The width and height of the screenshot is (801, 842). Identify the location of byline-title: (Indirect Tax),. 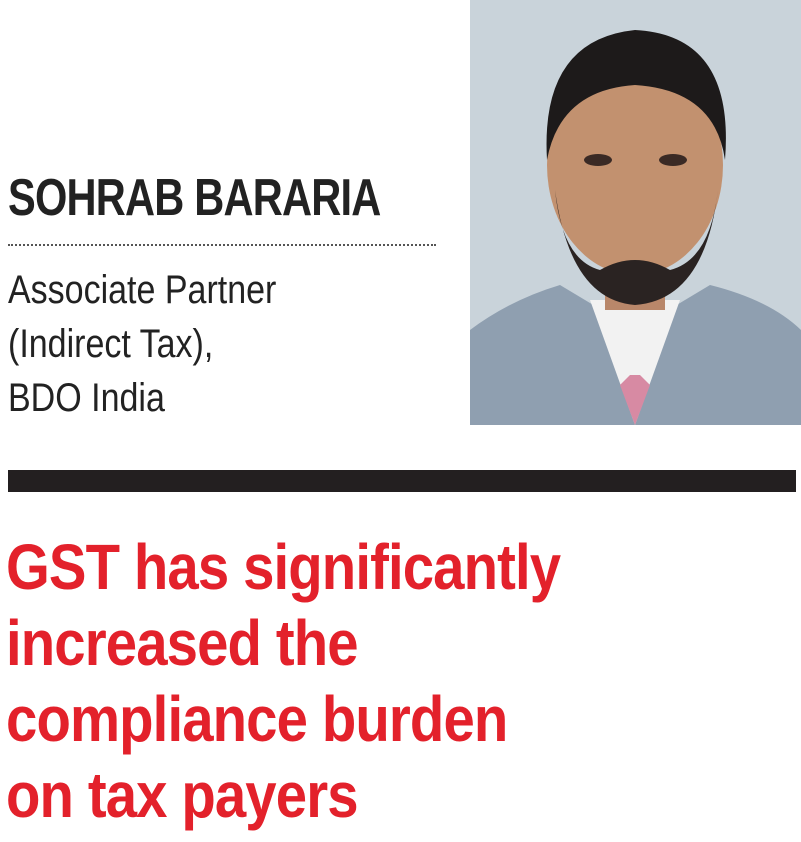
(111, 344).